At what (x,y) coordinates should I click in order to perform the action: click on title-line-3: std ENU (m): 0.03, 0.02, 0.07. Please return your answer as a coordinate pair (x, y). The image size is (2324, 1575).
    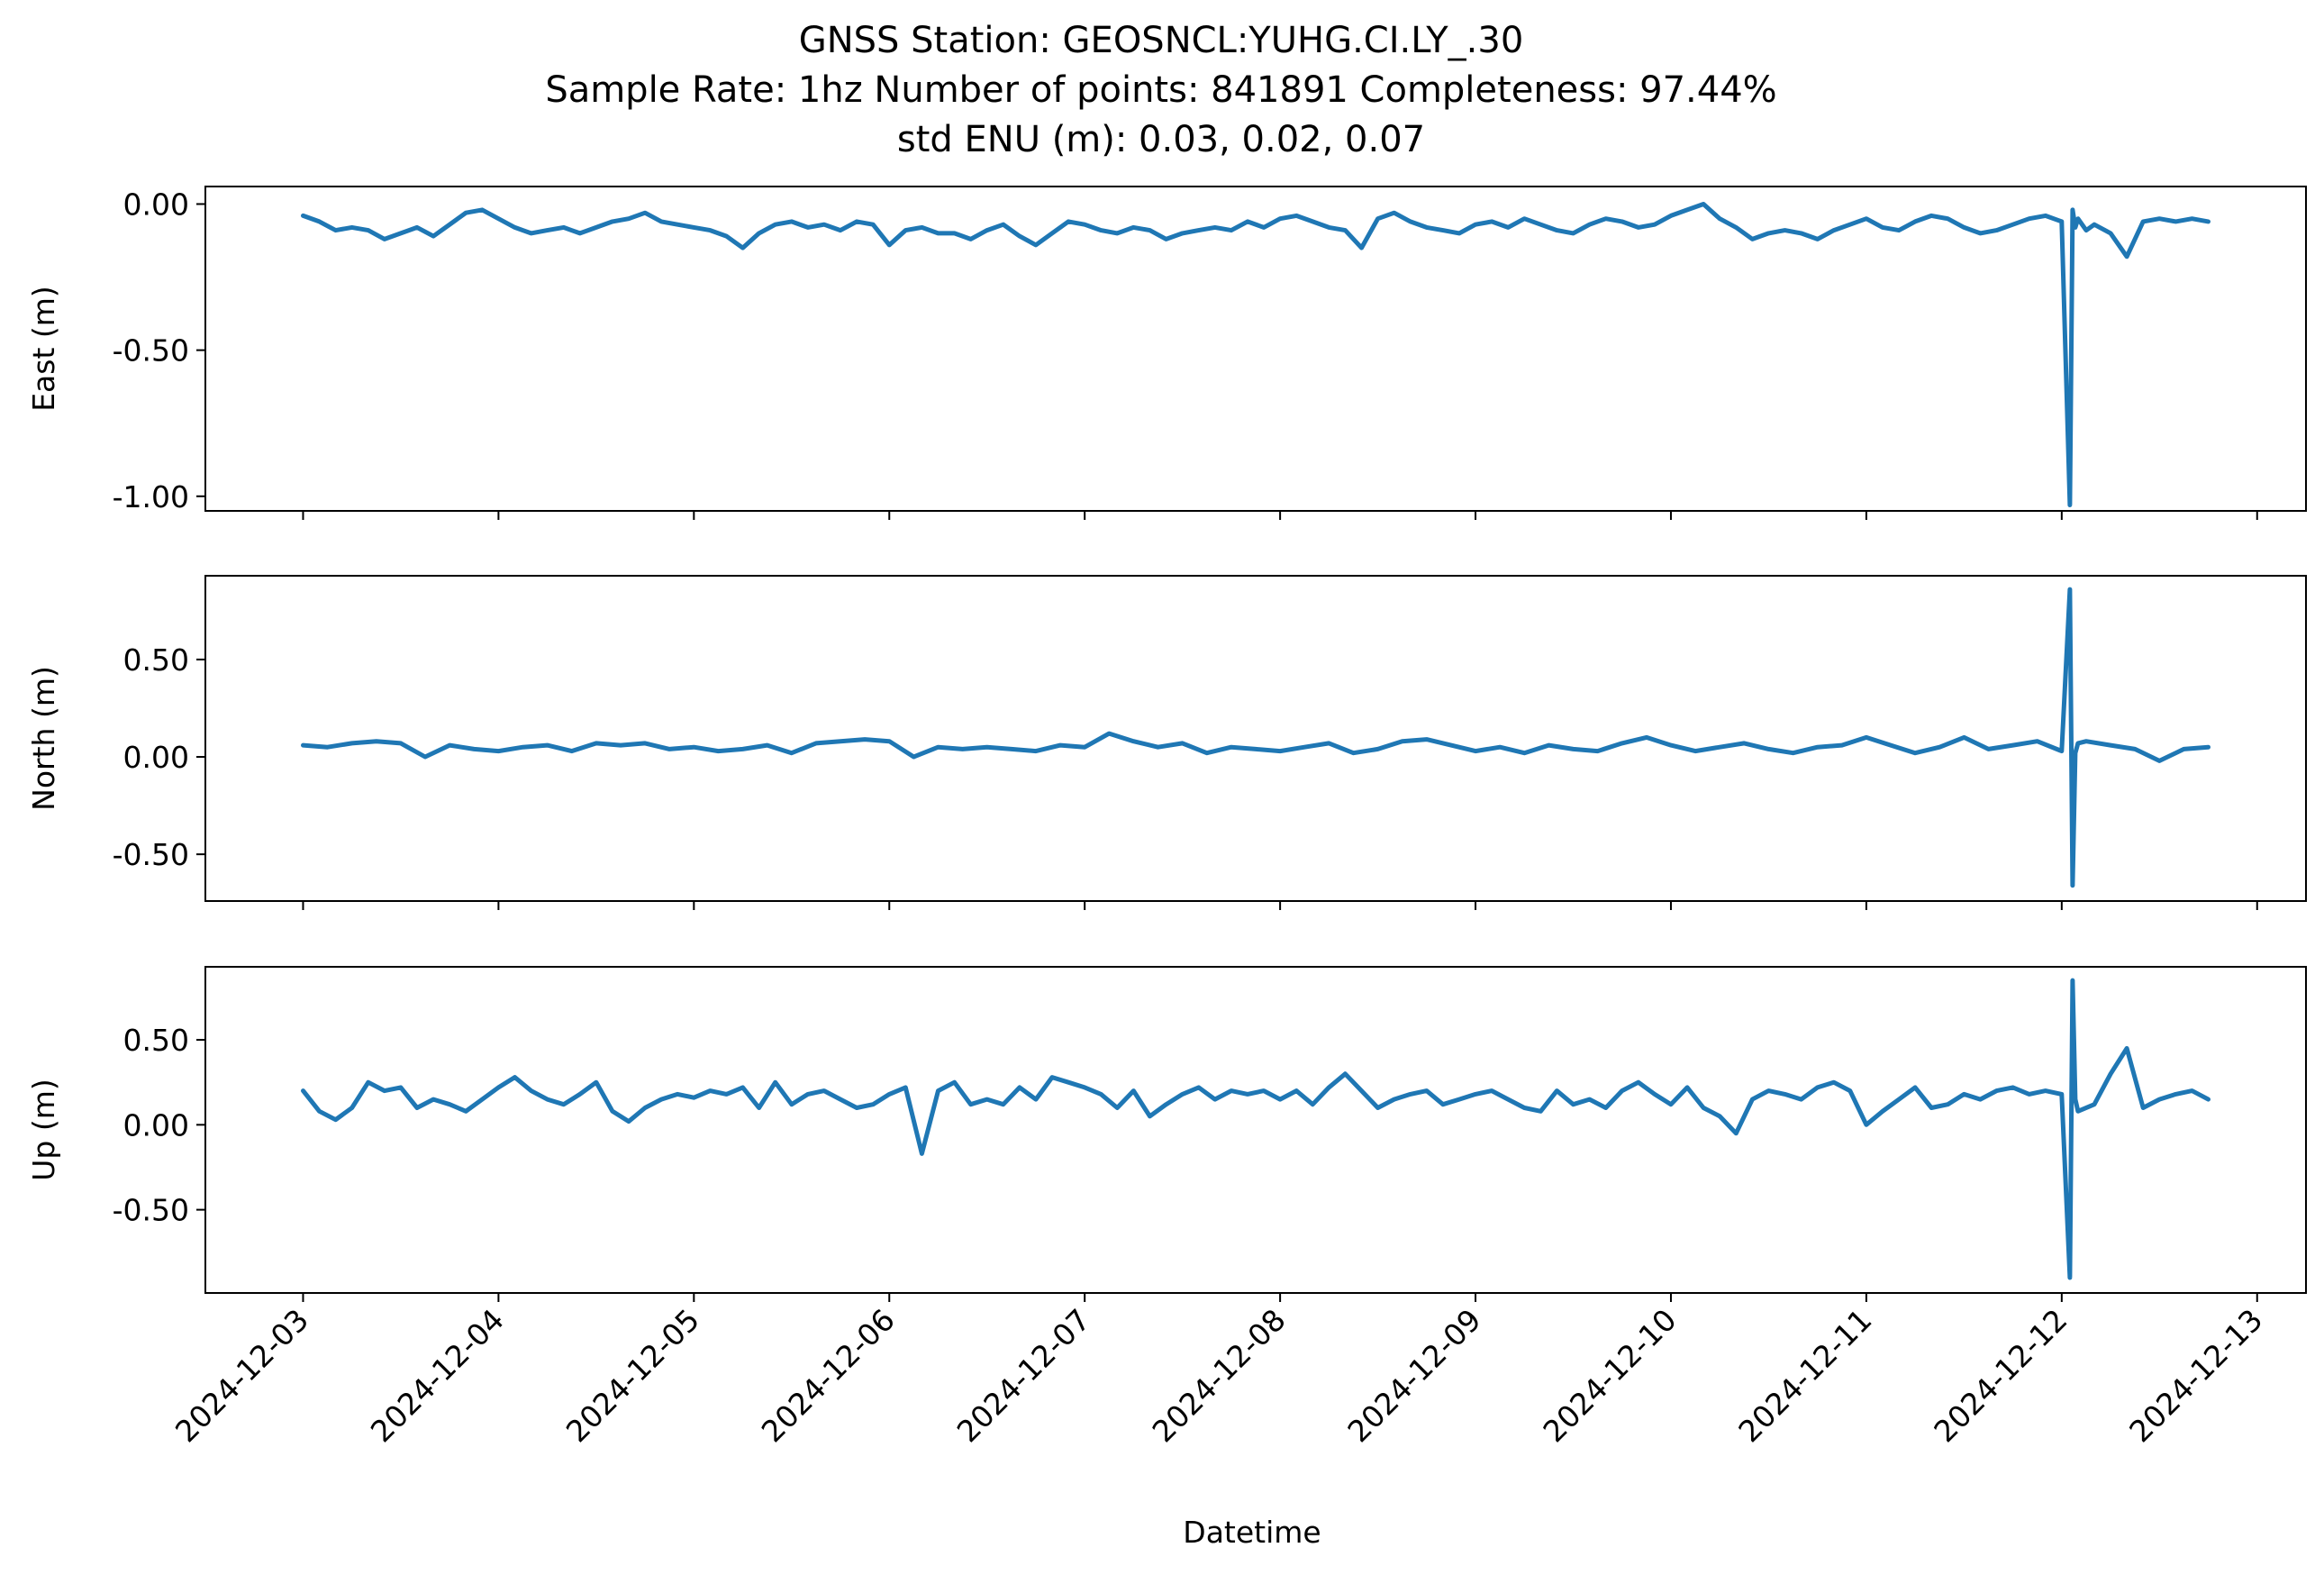
    Looking at the image, I should click on (1161, 139).